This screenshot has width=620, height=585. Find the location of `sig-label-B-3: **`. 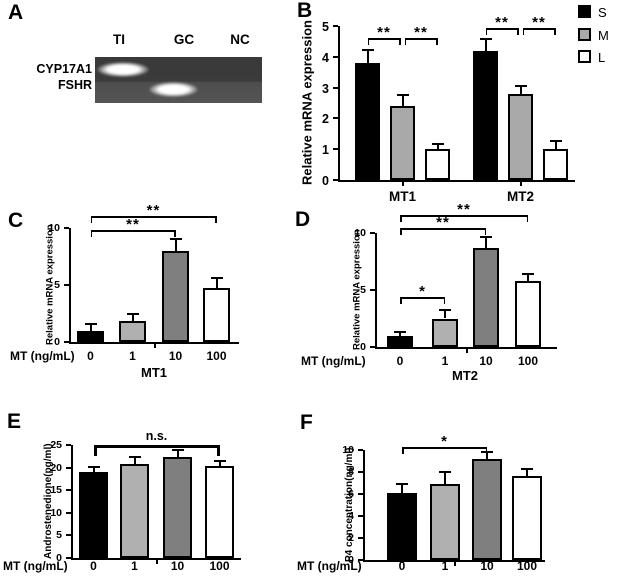

sig-label-B-3: ** is located at coordinates (539, 22).